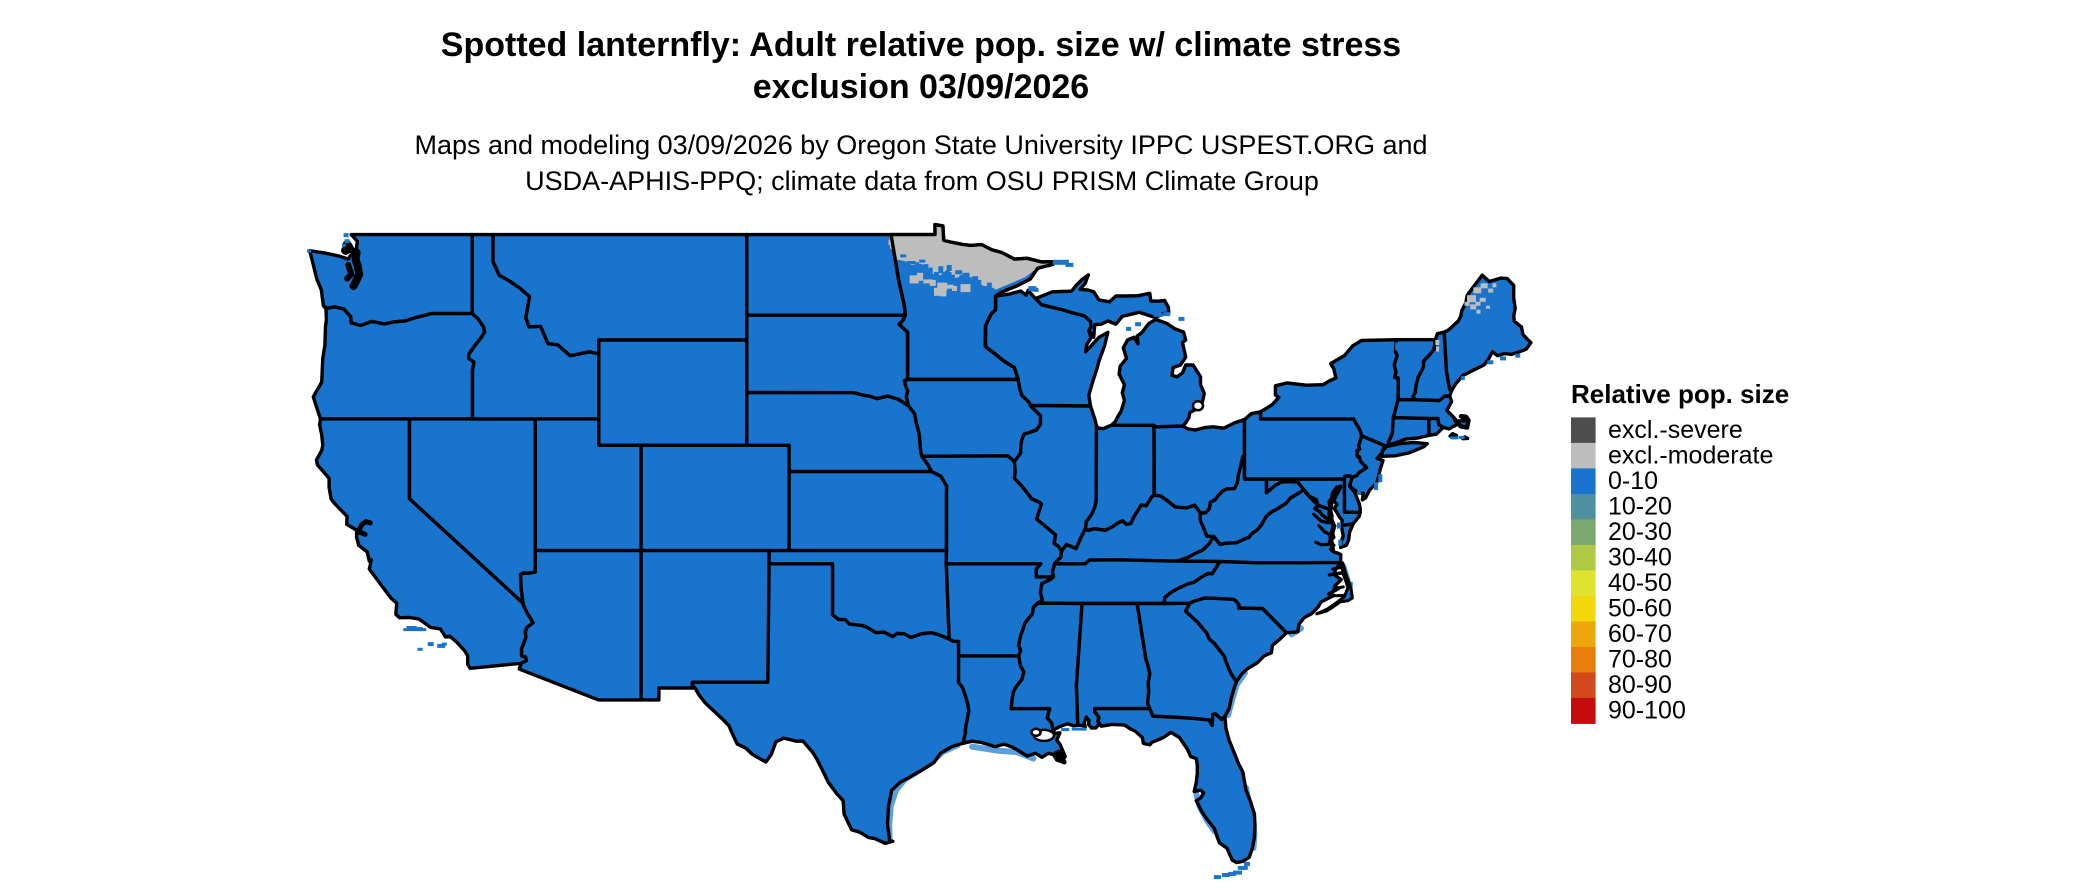  What do you see at coordinates (1640, 609) in the screenshot?
I see `svg-text: 50-60` at bounding box center [1640, 609].